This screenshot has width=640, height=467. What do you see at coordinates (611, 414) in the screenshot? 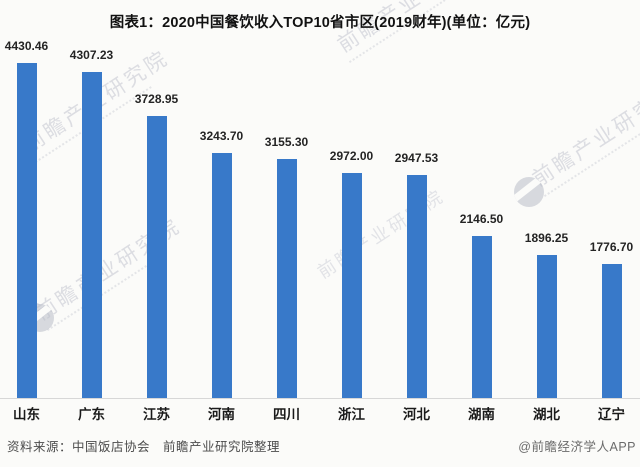
I see `x-axis-label: 辽宁` at bounding box center [611, 414].